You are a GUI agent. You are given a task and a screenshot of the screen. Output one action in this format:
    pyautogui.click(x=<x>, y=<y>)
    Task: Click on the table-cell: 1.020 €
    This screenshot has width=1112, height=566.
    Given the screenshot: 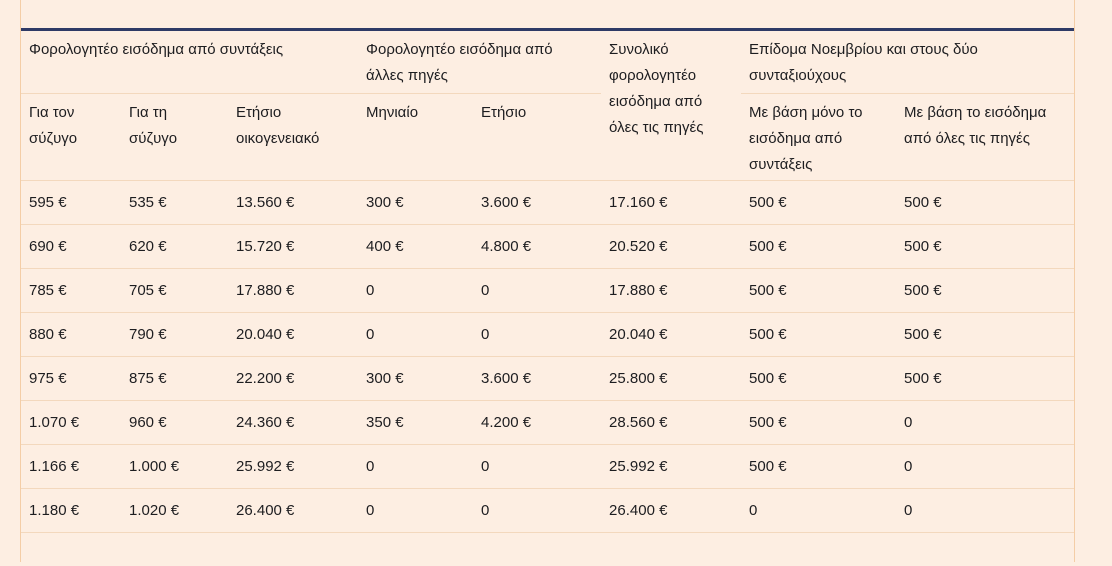 What is the action you would take?
    pyautogui.click(x=174, y=510)
    